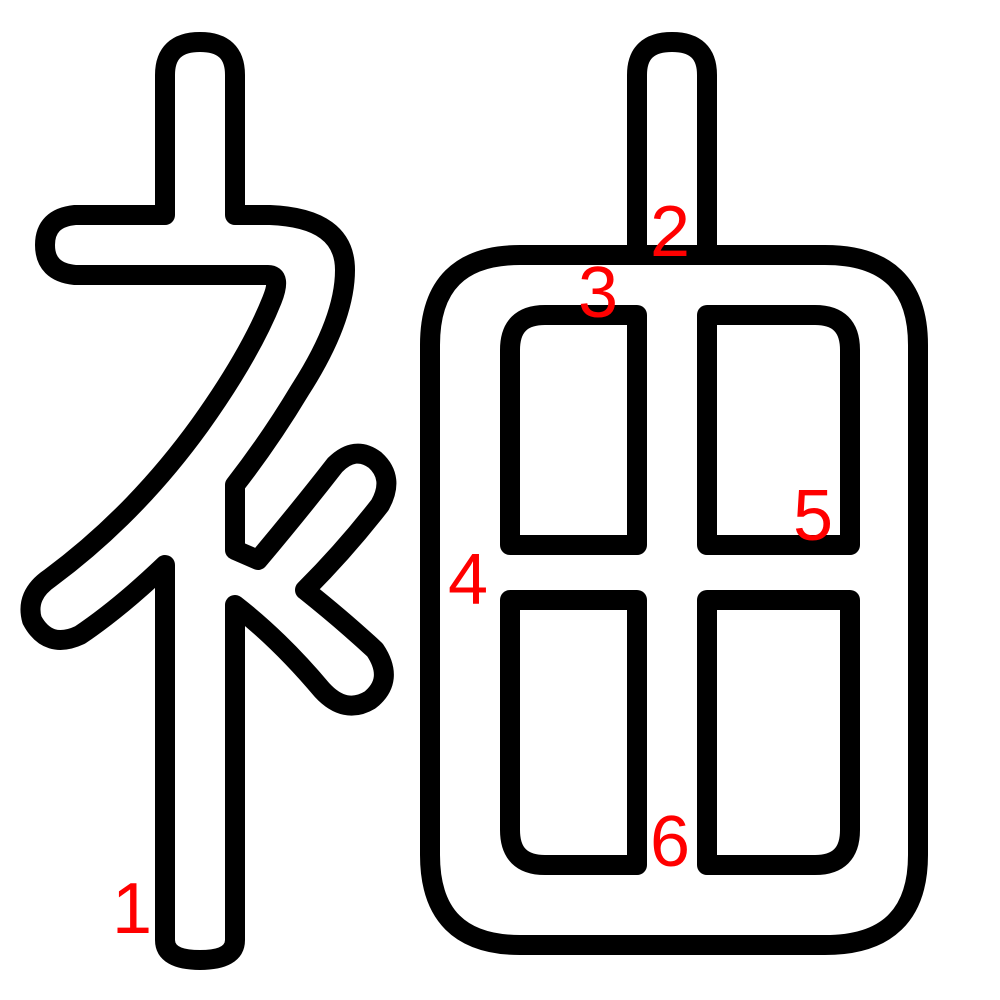 The image size is (1000, 1000). I want to click on stroke-number-3: 3, so click(598, 293).